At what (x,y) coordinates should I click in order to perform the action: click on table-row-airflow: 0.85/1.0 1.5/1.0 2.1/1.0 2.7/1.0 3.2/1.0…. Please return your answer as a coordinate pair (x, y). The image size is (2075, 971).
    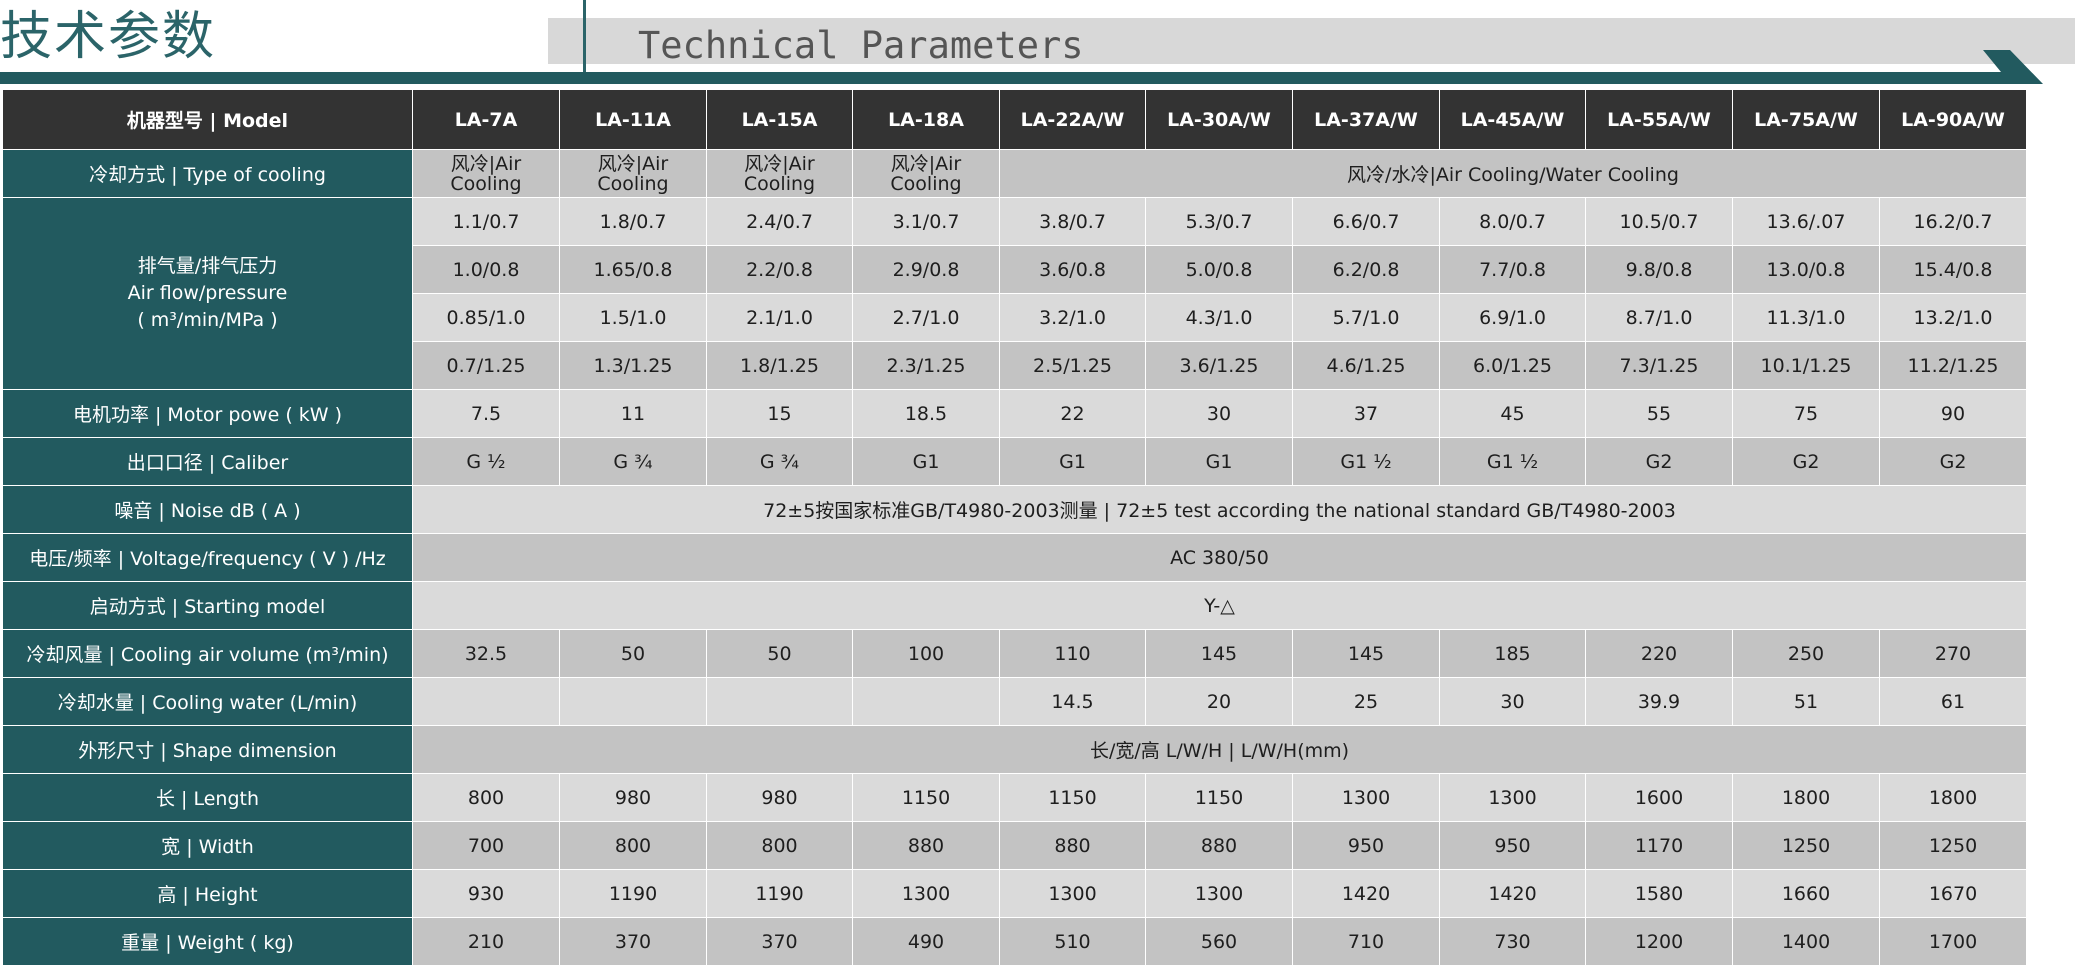
    Looking at the image, I should click on (1015, 317).